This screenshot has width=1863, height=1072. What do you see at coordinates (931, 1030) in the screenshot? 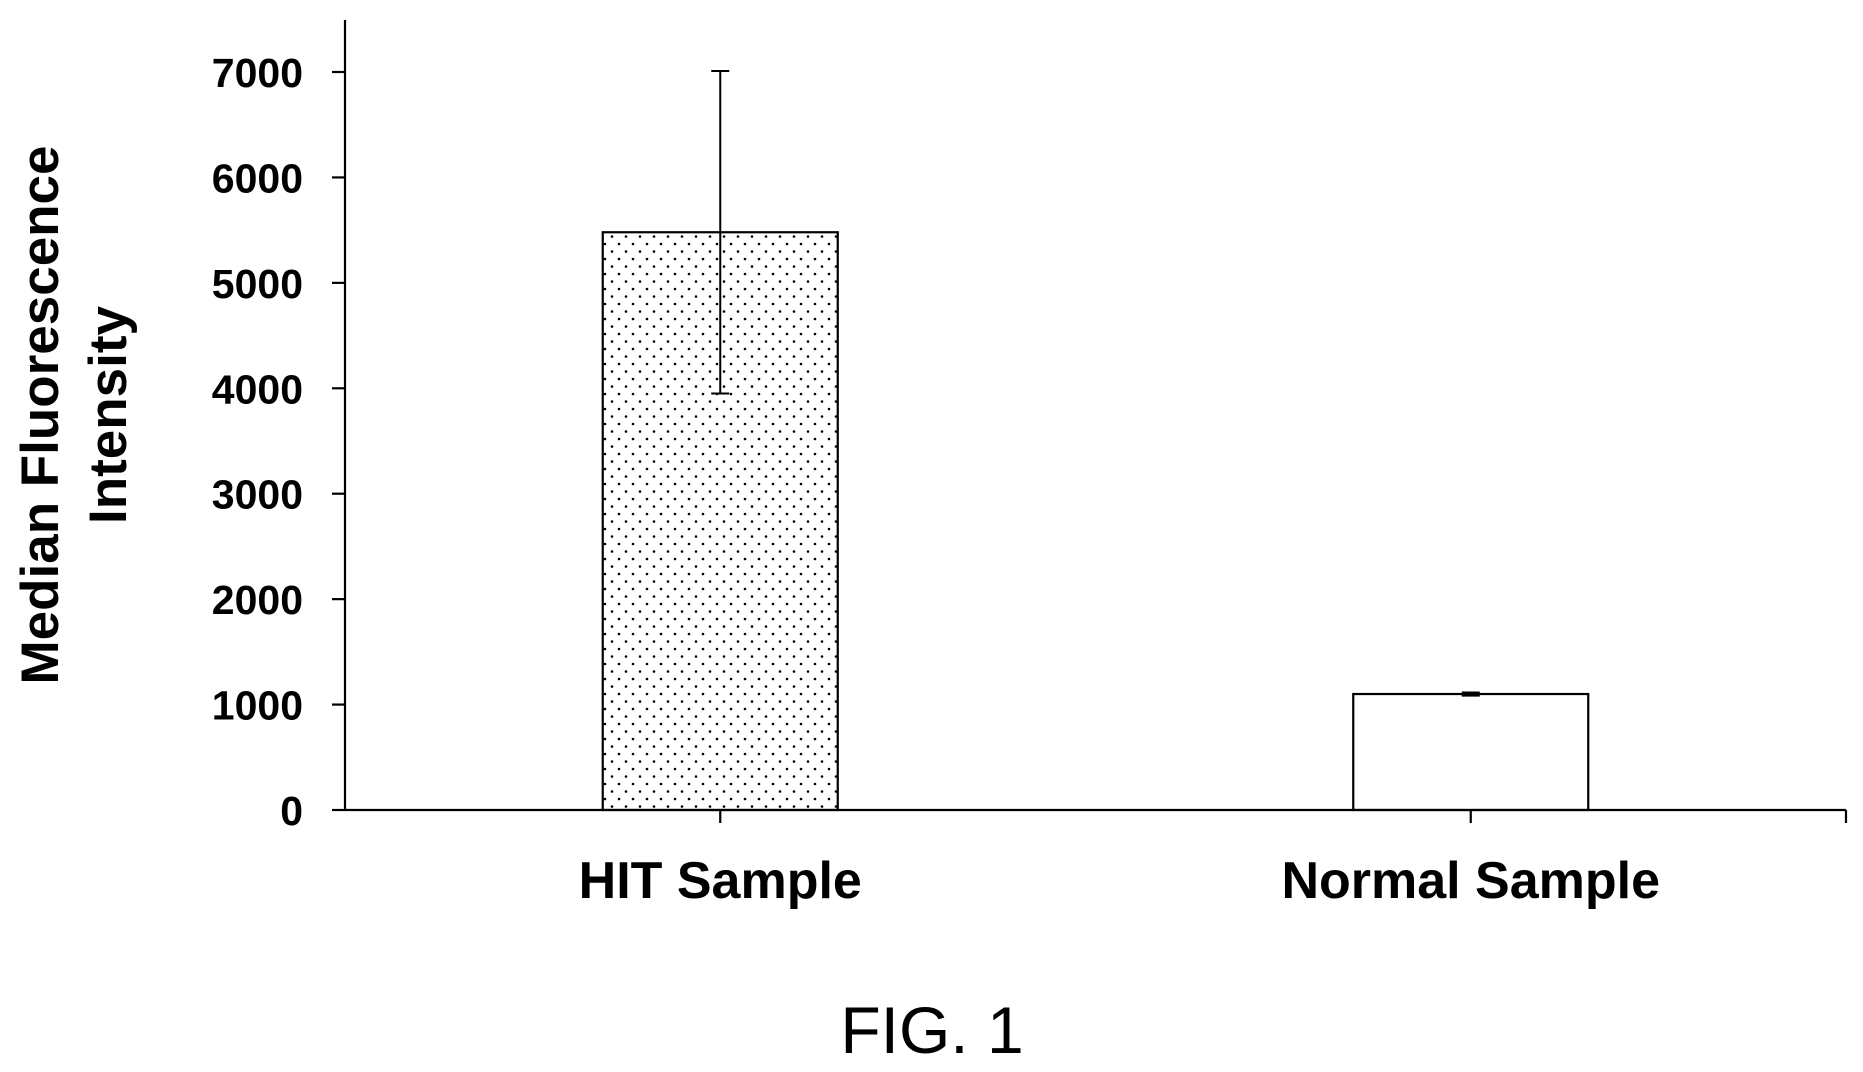
I see `figure-caption: FIG. 1` at bounding box center [931, 1030].